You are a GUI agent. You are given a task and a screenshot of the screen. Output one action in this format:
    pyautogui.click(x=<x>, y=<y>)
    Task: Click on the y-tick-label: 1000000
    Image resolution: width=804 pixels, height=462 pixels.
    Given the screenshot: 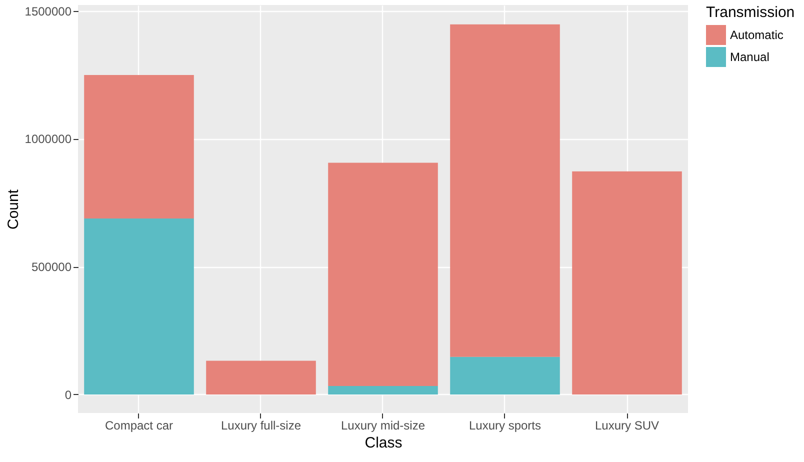 What is the action you would take?
    pyautogui.click(x=48, y=139)
    